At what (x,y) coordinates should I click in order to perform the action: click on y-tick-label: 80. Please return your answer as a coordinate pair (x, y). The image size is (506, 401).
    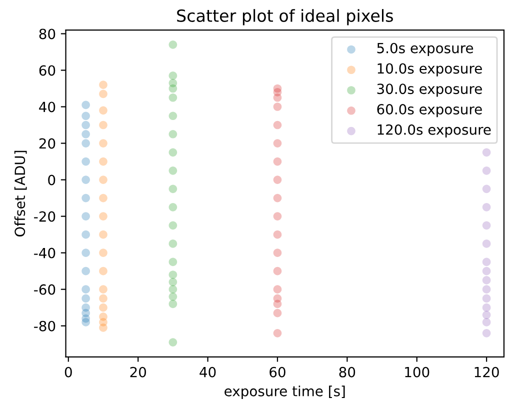
    Looking at the image, I should click on (47, 34).